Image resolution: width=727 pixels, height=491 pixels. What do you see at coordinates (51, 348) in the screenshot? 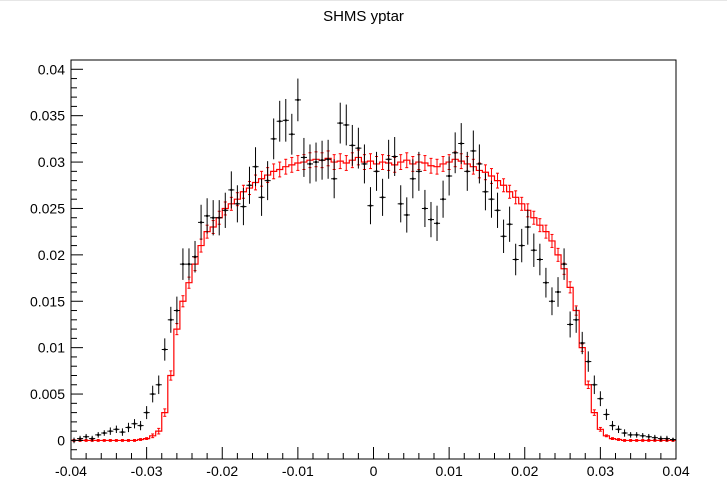
I see `y-tick-label: 0.01` at bounding box center [51, 348].